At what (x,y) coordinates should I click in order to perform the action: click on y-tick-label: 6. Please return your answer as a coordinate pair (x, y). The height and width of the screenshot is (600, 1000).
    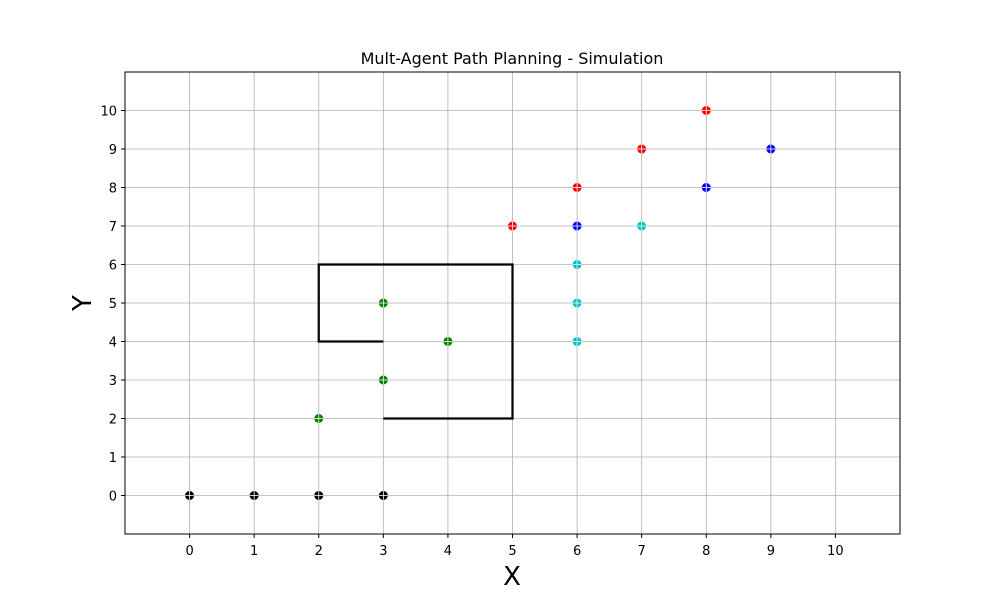
    Looking at the image, I should click on (113, 266).